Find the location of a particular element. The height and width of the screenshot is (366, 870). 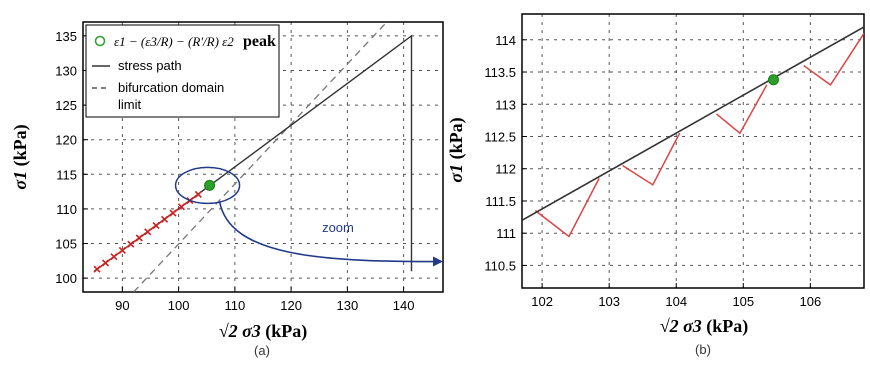

a-y-tick-label: 135 is located at coordinates (66, 36).